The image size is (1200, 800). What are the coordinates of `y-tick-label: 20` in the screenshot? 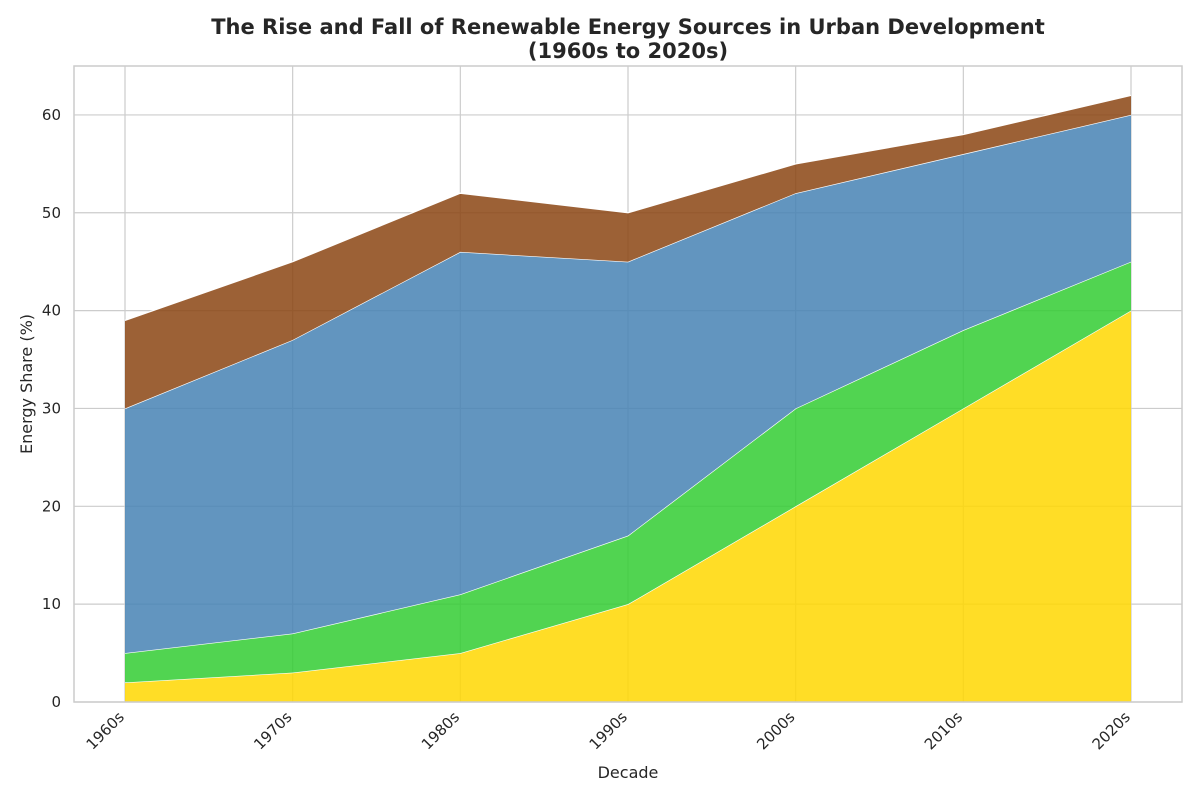 It's located at (51, 506).